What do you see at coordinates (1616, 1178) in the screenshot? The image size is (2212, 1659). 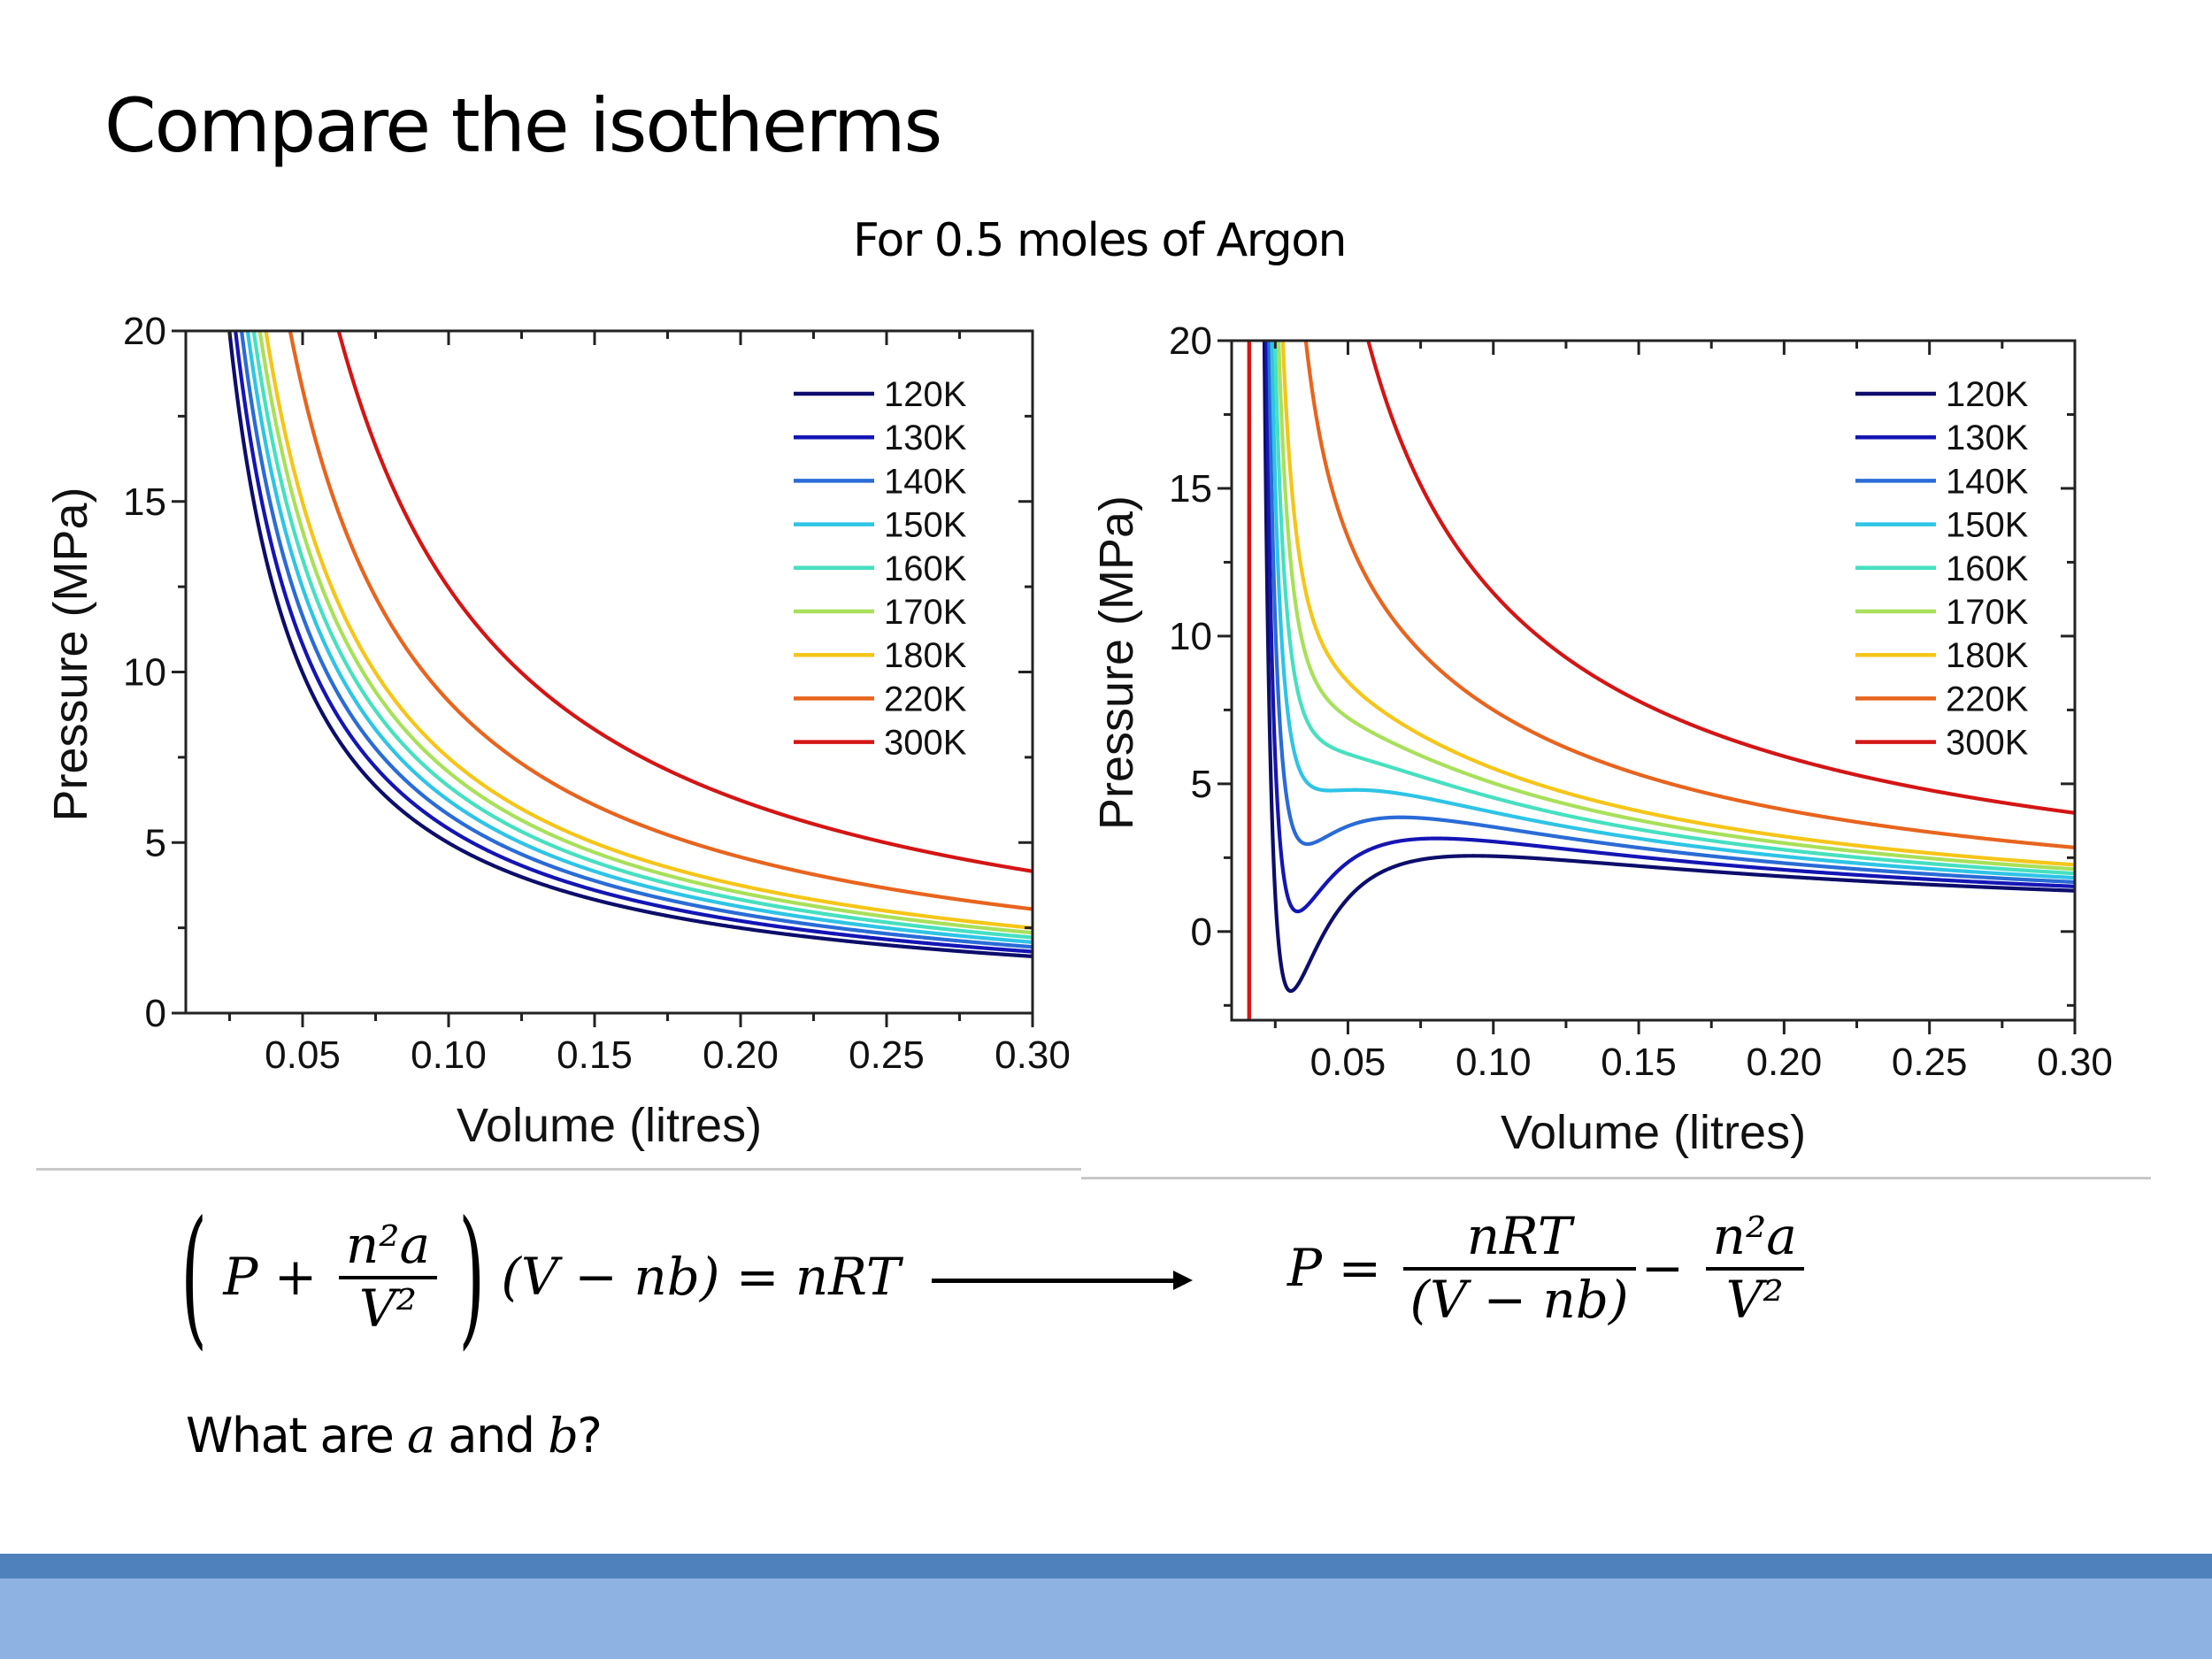 I see `right-divider` at bounding box center [1616, 1178].